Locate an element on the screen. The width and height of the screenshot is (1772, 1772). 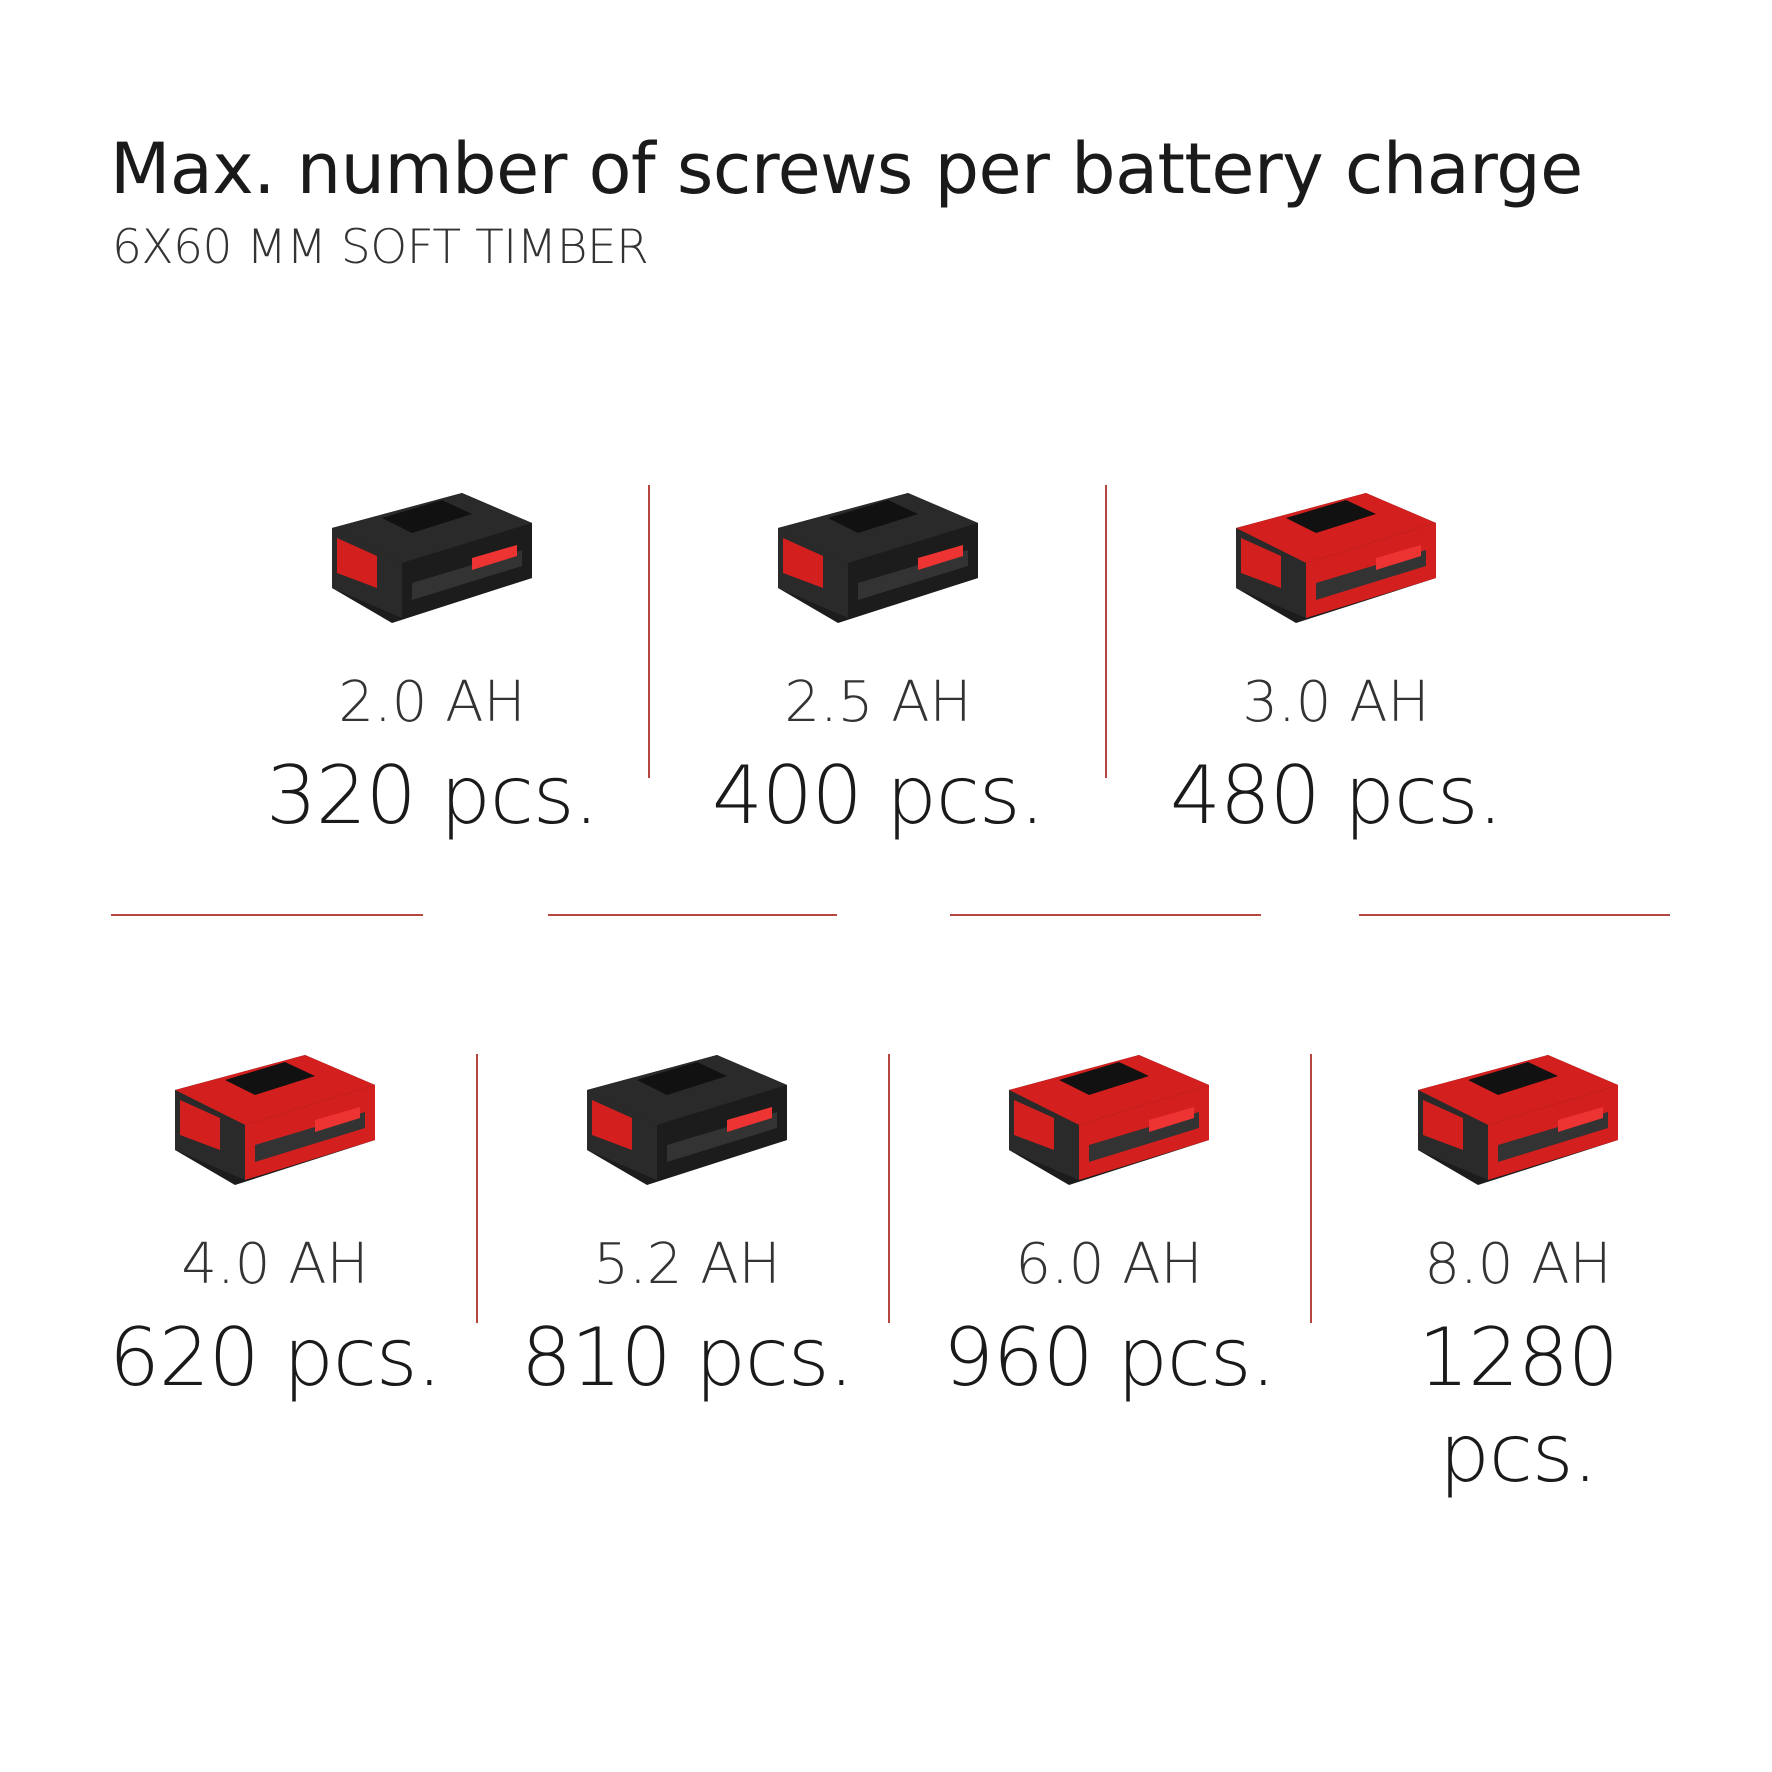
battery-card: 2.0 AH 320 pcs. is located at coordinates (432, 661).